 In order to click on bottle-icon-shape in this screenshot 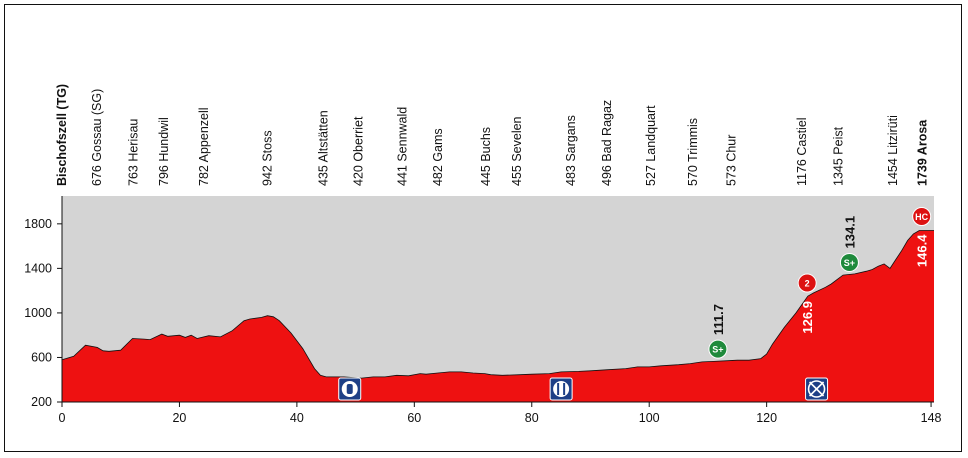, I will do `click(349, 389)`.